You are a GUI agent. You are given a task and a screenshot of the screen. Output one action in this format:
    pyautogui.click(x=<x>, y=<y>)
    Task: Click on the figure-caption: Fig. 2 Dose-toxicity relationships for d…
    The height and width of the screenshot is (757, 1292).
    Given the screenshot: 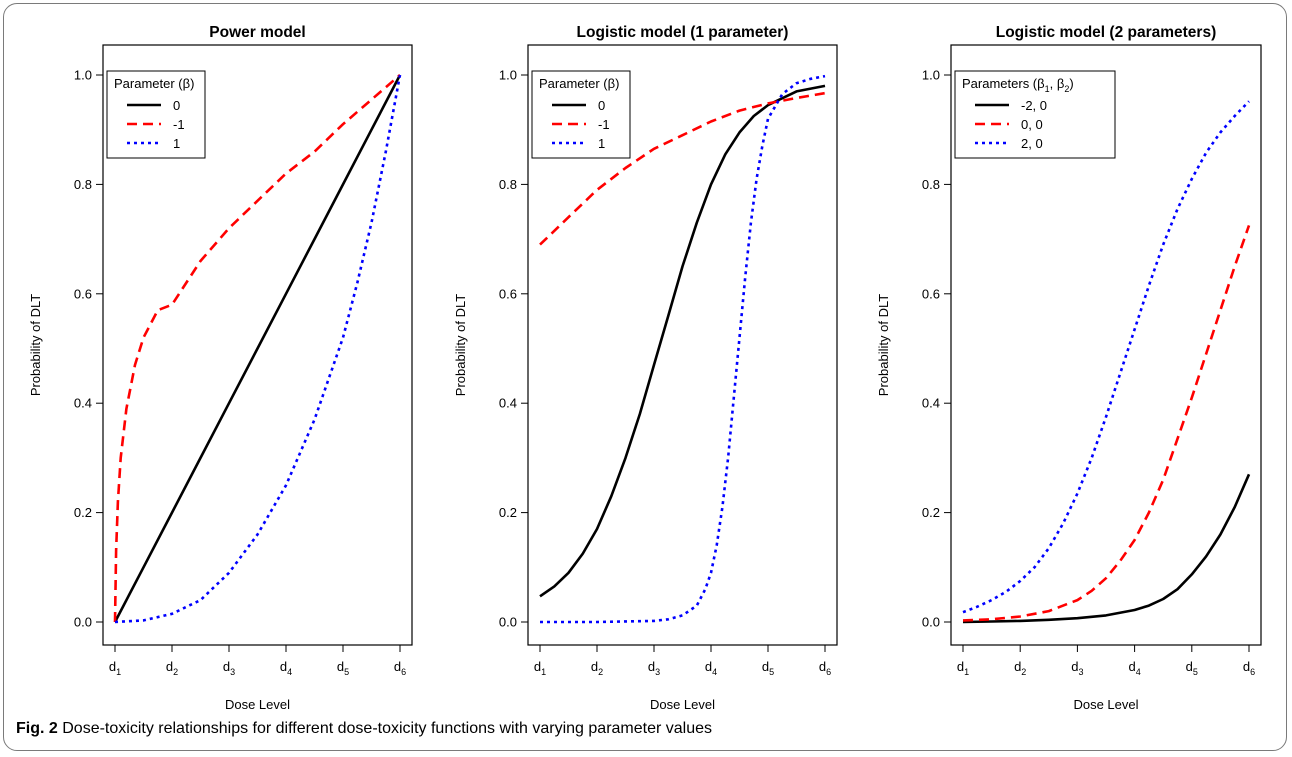 What is the action you would take?
    pyautogui.click(x=364, y=729)
    